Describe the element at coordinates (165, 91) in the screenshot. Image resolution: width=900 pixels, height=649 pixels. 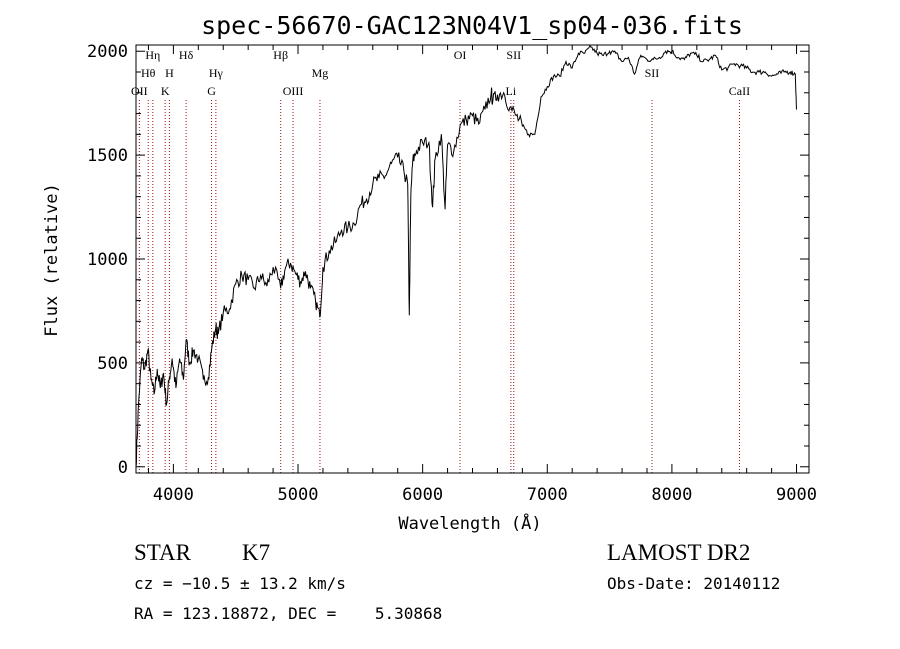
I see `line-label-3: K` at that location.